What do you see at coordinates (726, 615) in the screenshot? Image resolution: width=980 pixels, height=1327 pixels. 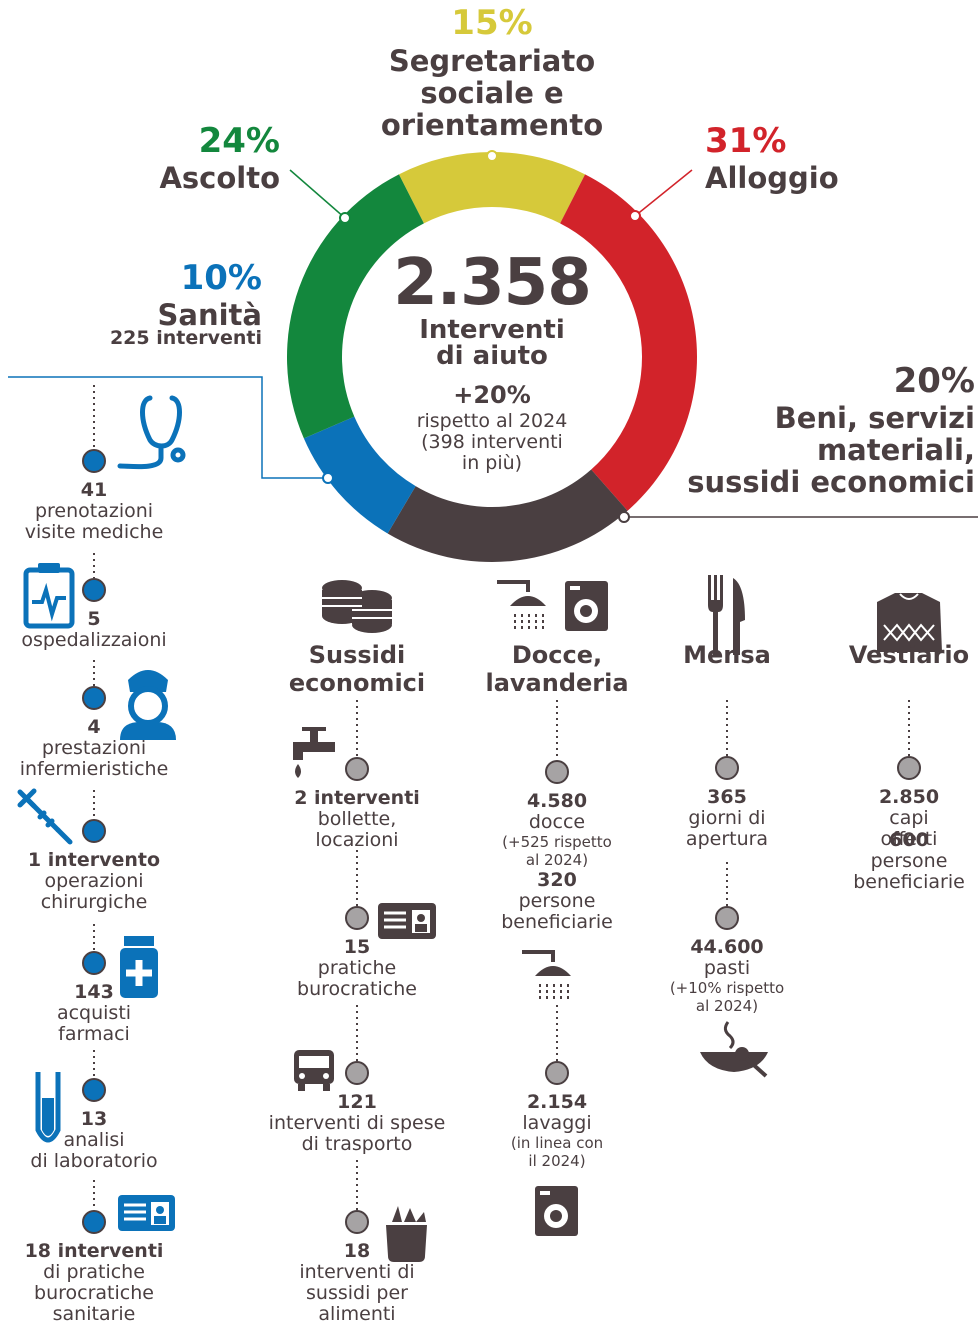 I see `cutlery-icon` at bounding box center [726, 615].